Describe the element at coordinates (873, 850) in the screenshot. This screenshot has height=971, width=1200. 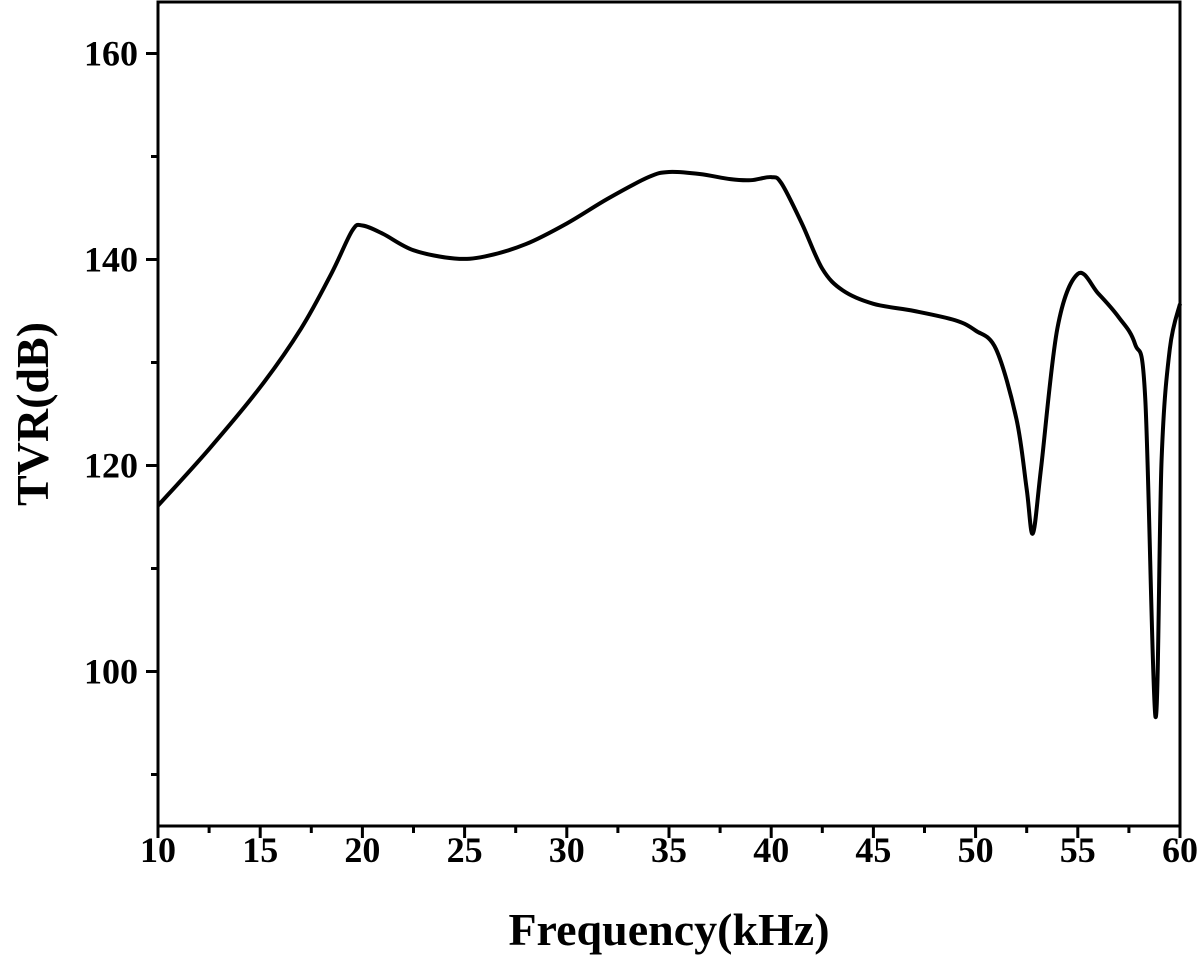
I see `x-tick-label: 45` at that location.